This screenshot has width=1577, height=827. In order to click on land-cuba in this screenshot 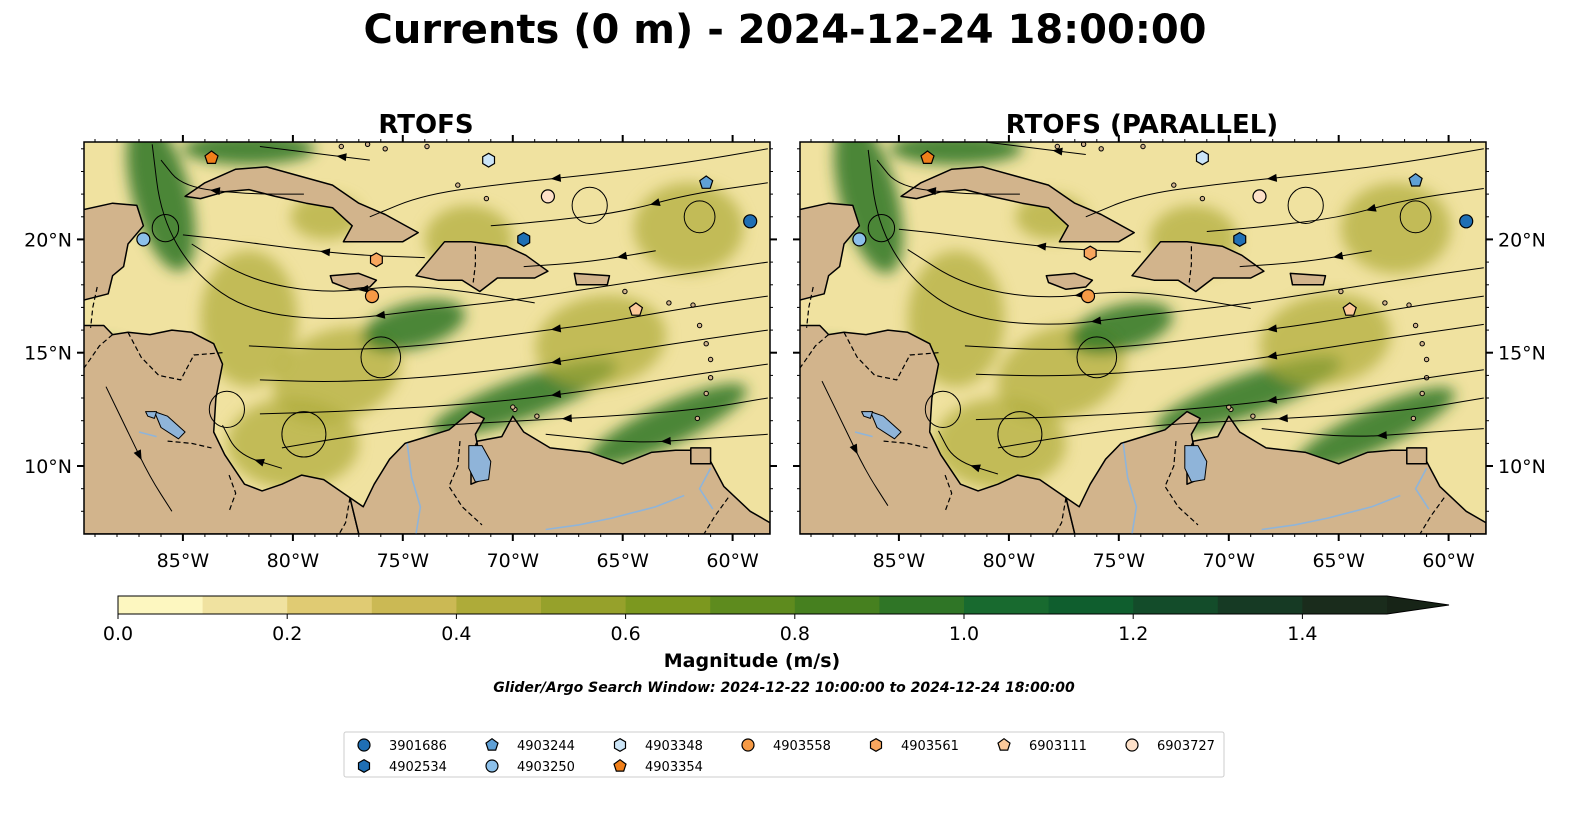, I will do `click(1017, 204)`.